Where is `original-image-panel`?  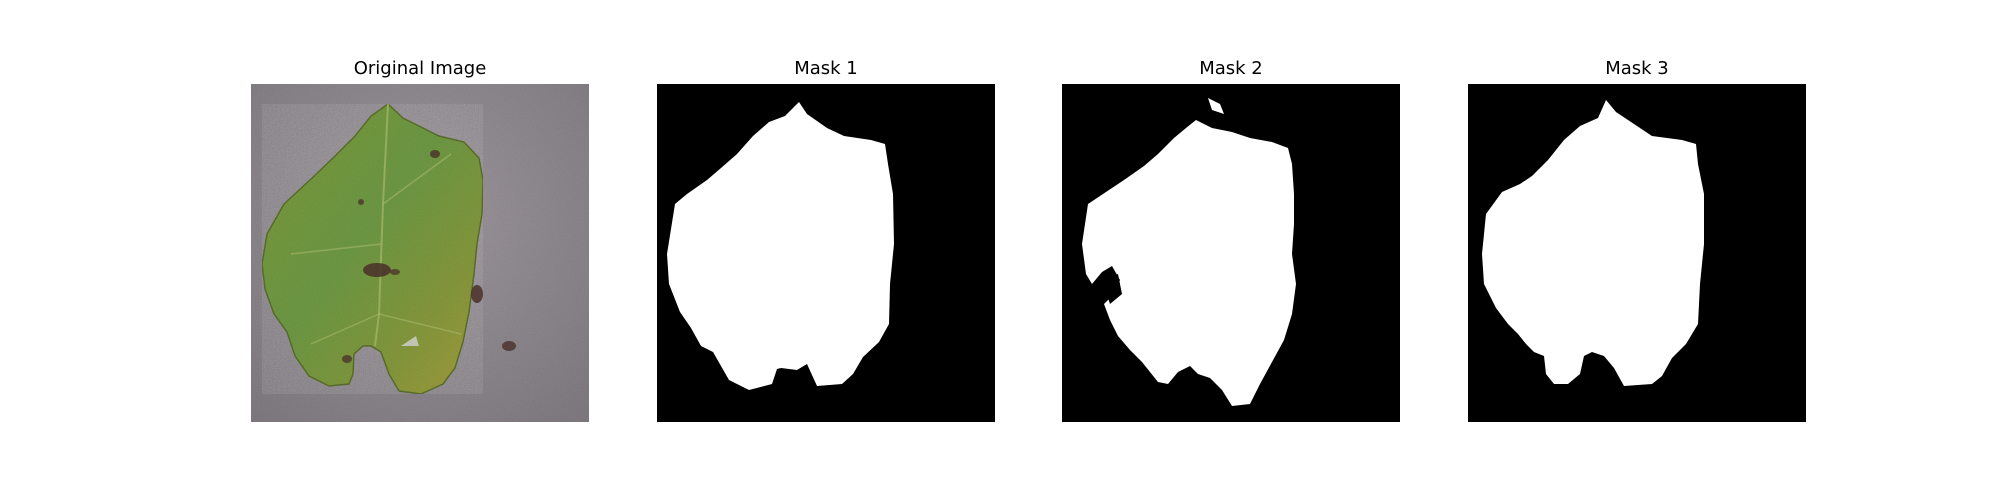 original-image-panel is located at coordinates (420, 253).